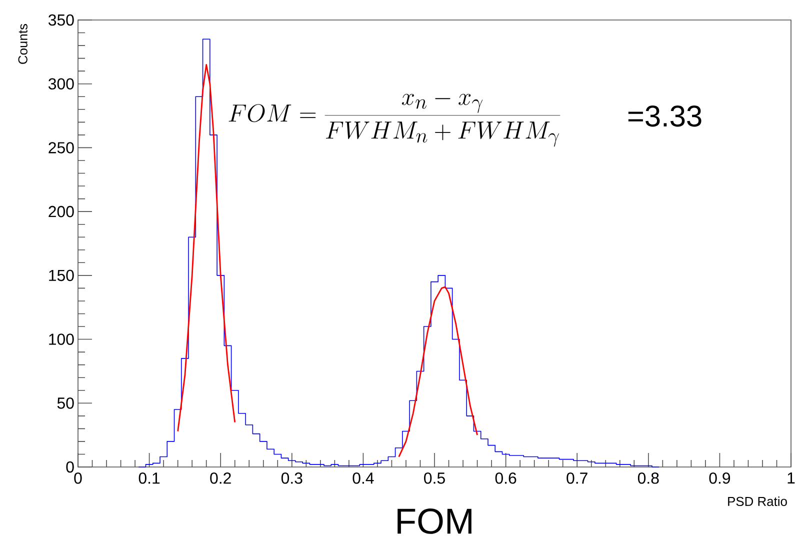 The width and height of the screenshot is (801, 548). What do you see at coordinates (61, 148) in the screenshot?
I see `y-tick-label: 250` at bounding box center [61, 148].